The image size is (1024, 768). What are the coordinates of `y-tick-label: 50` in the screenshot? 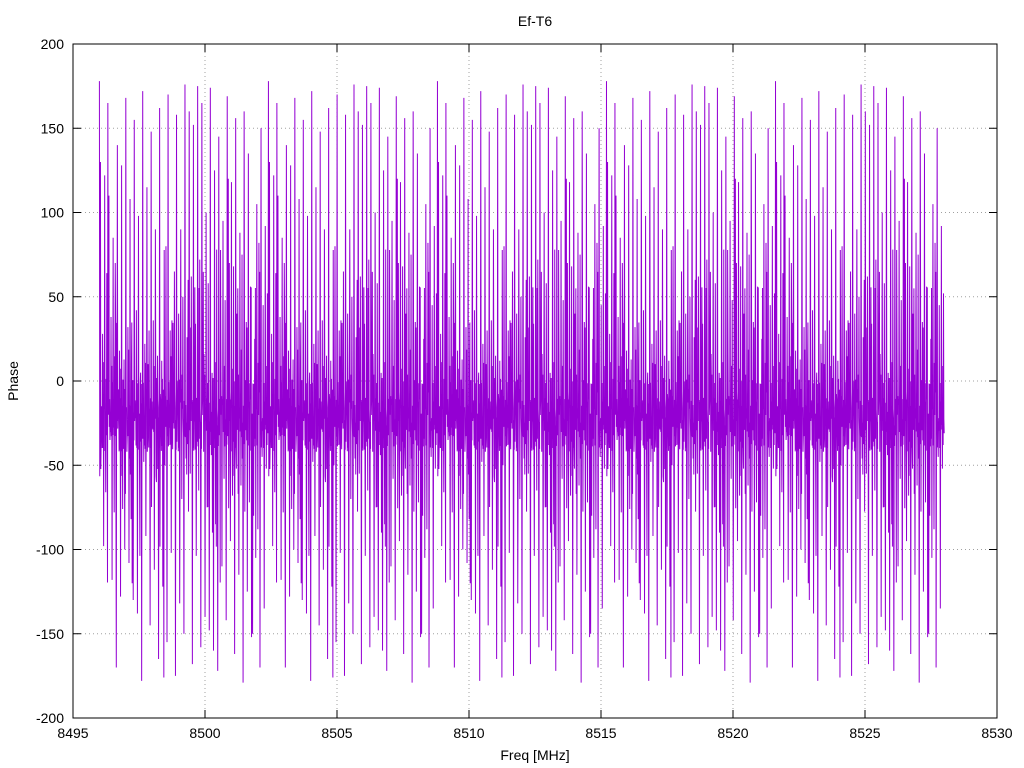 It's located at (56, 297).